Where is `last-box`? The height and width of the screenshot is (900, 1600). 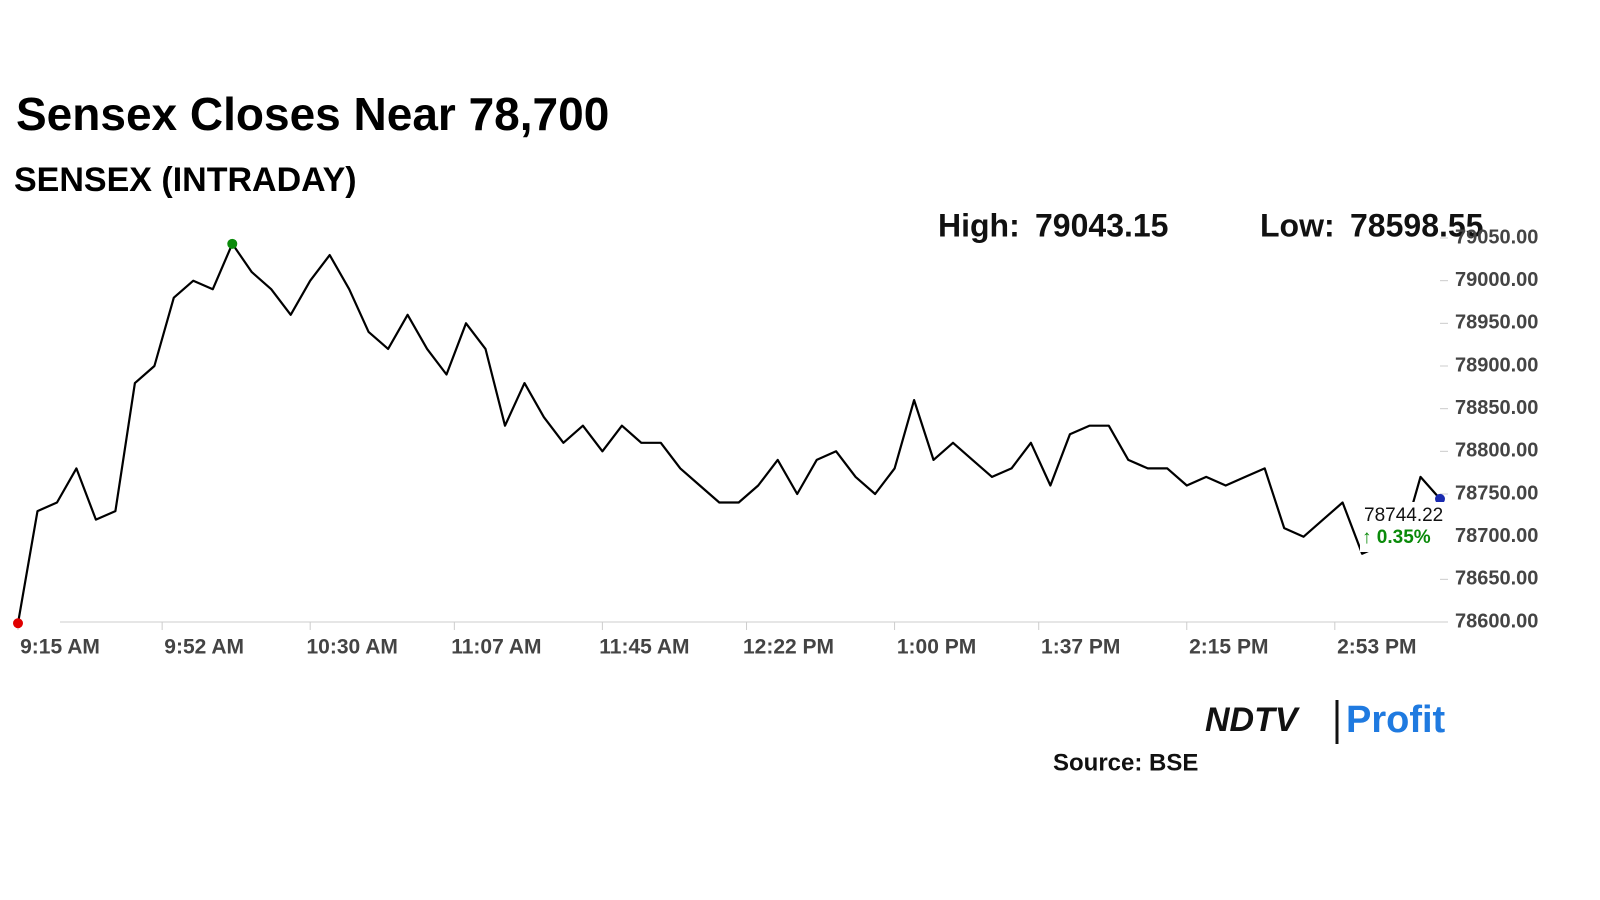 last-box is located at coordinates (1405, 527).